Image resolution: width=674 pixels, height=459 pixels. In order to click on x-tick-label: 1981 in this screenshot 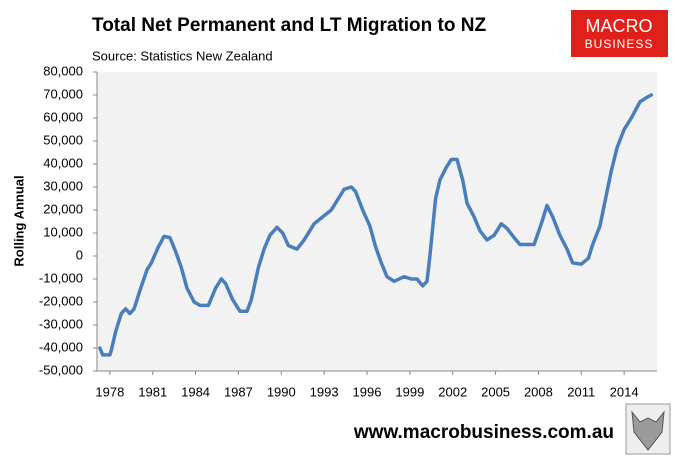, I will do `click(152, 391)`.